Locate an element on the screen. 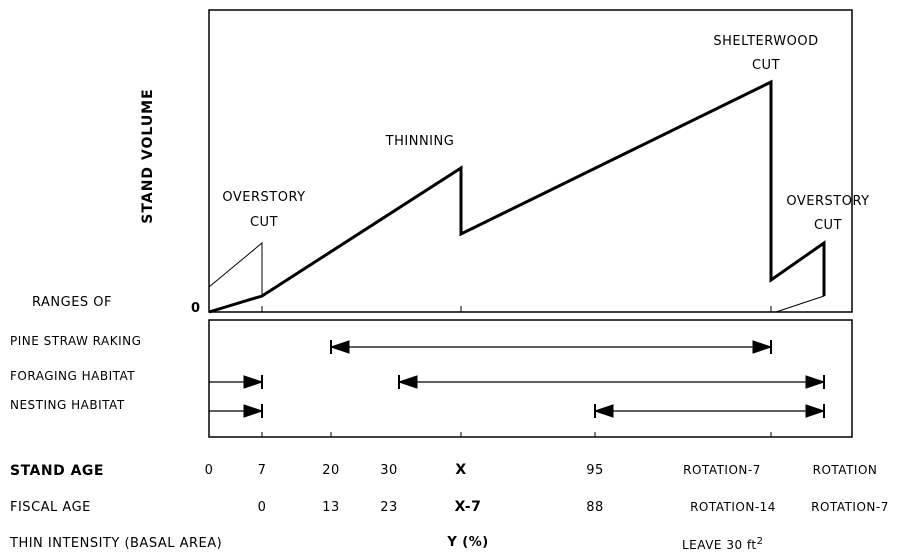 The image size is (902, 557). annotation-overstory-cut-left-1: OVERSTORY is located at coordinates (264, 197).